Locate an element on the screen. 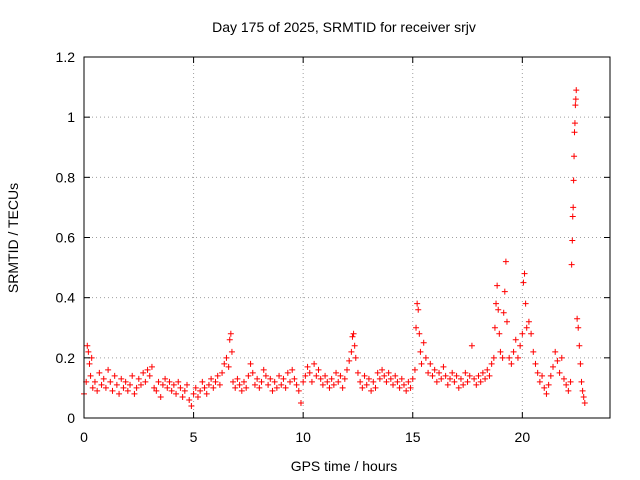  y-tick-label: 0 is located at coordinates (71, 418).